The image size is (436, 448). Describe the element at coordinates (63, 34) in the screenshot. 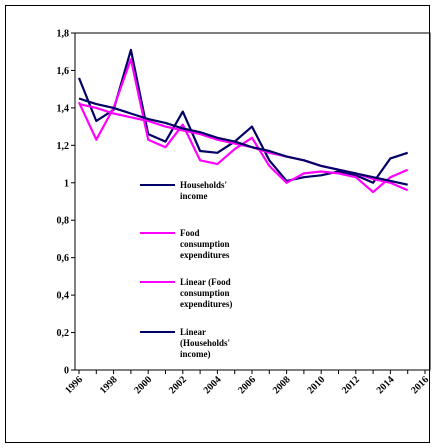

I see `y-tick-label: 1,8` at that location.